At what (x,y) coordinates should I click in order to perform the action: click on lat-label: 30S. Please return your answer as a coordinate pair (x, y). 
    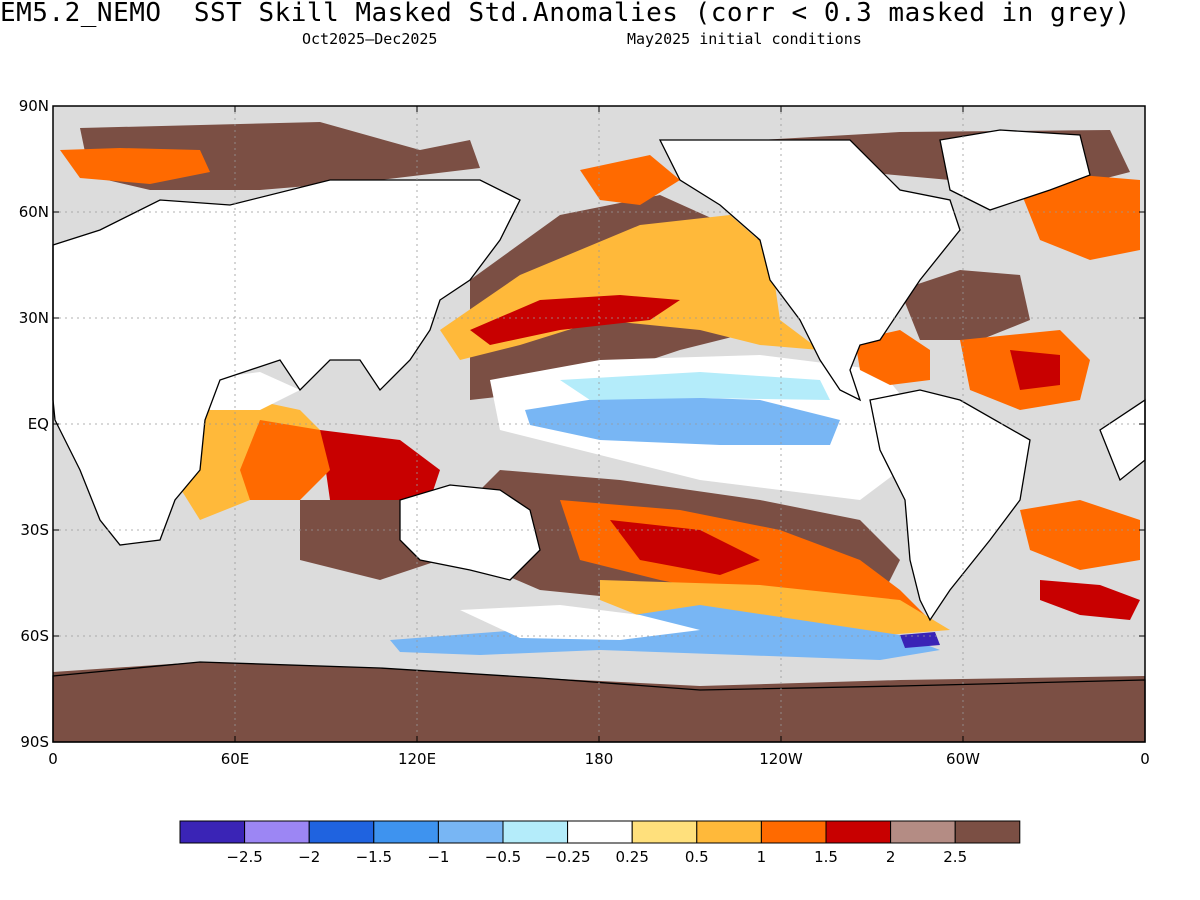
    Looking at the image, I should click on (34, 530).